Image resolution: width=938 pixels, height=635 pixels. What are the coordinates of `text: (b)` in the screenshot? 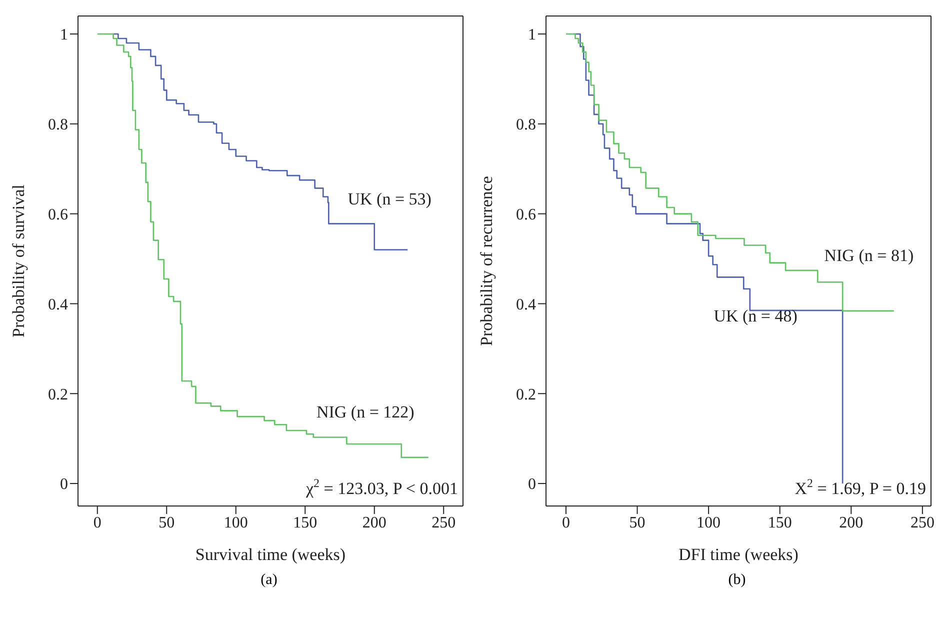 It's located at (737, 580).